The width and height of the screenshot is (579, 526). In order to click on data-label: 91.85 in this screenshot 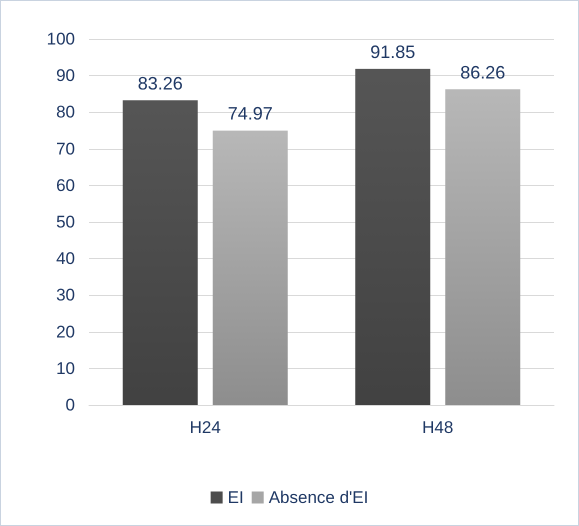, I will do `click(393, 52)`.